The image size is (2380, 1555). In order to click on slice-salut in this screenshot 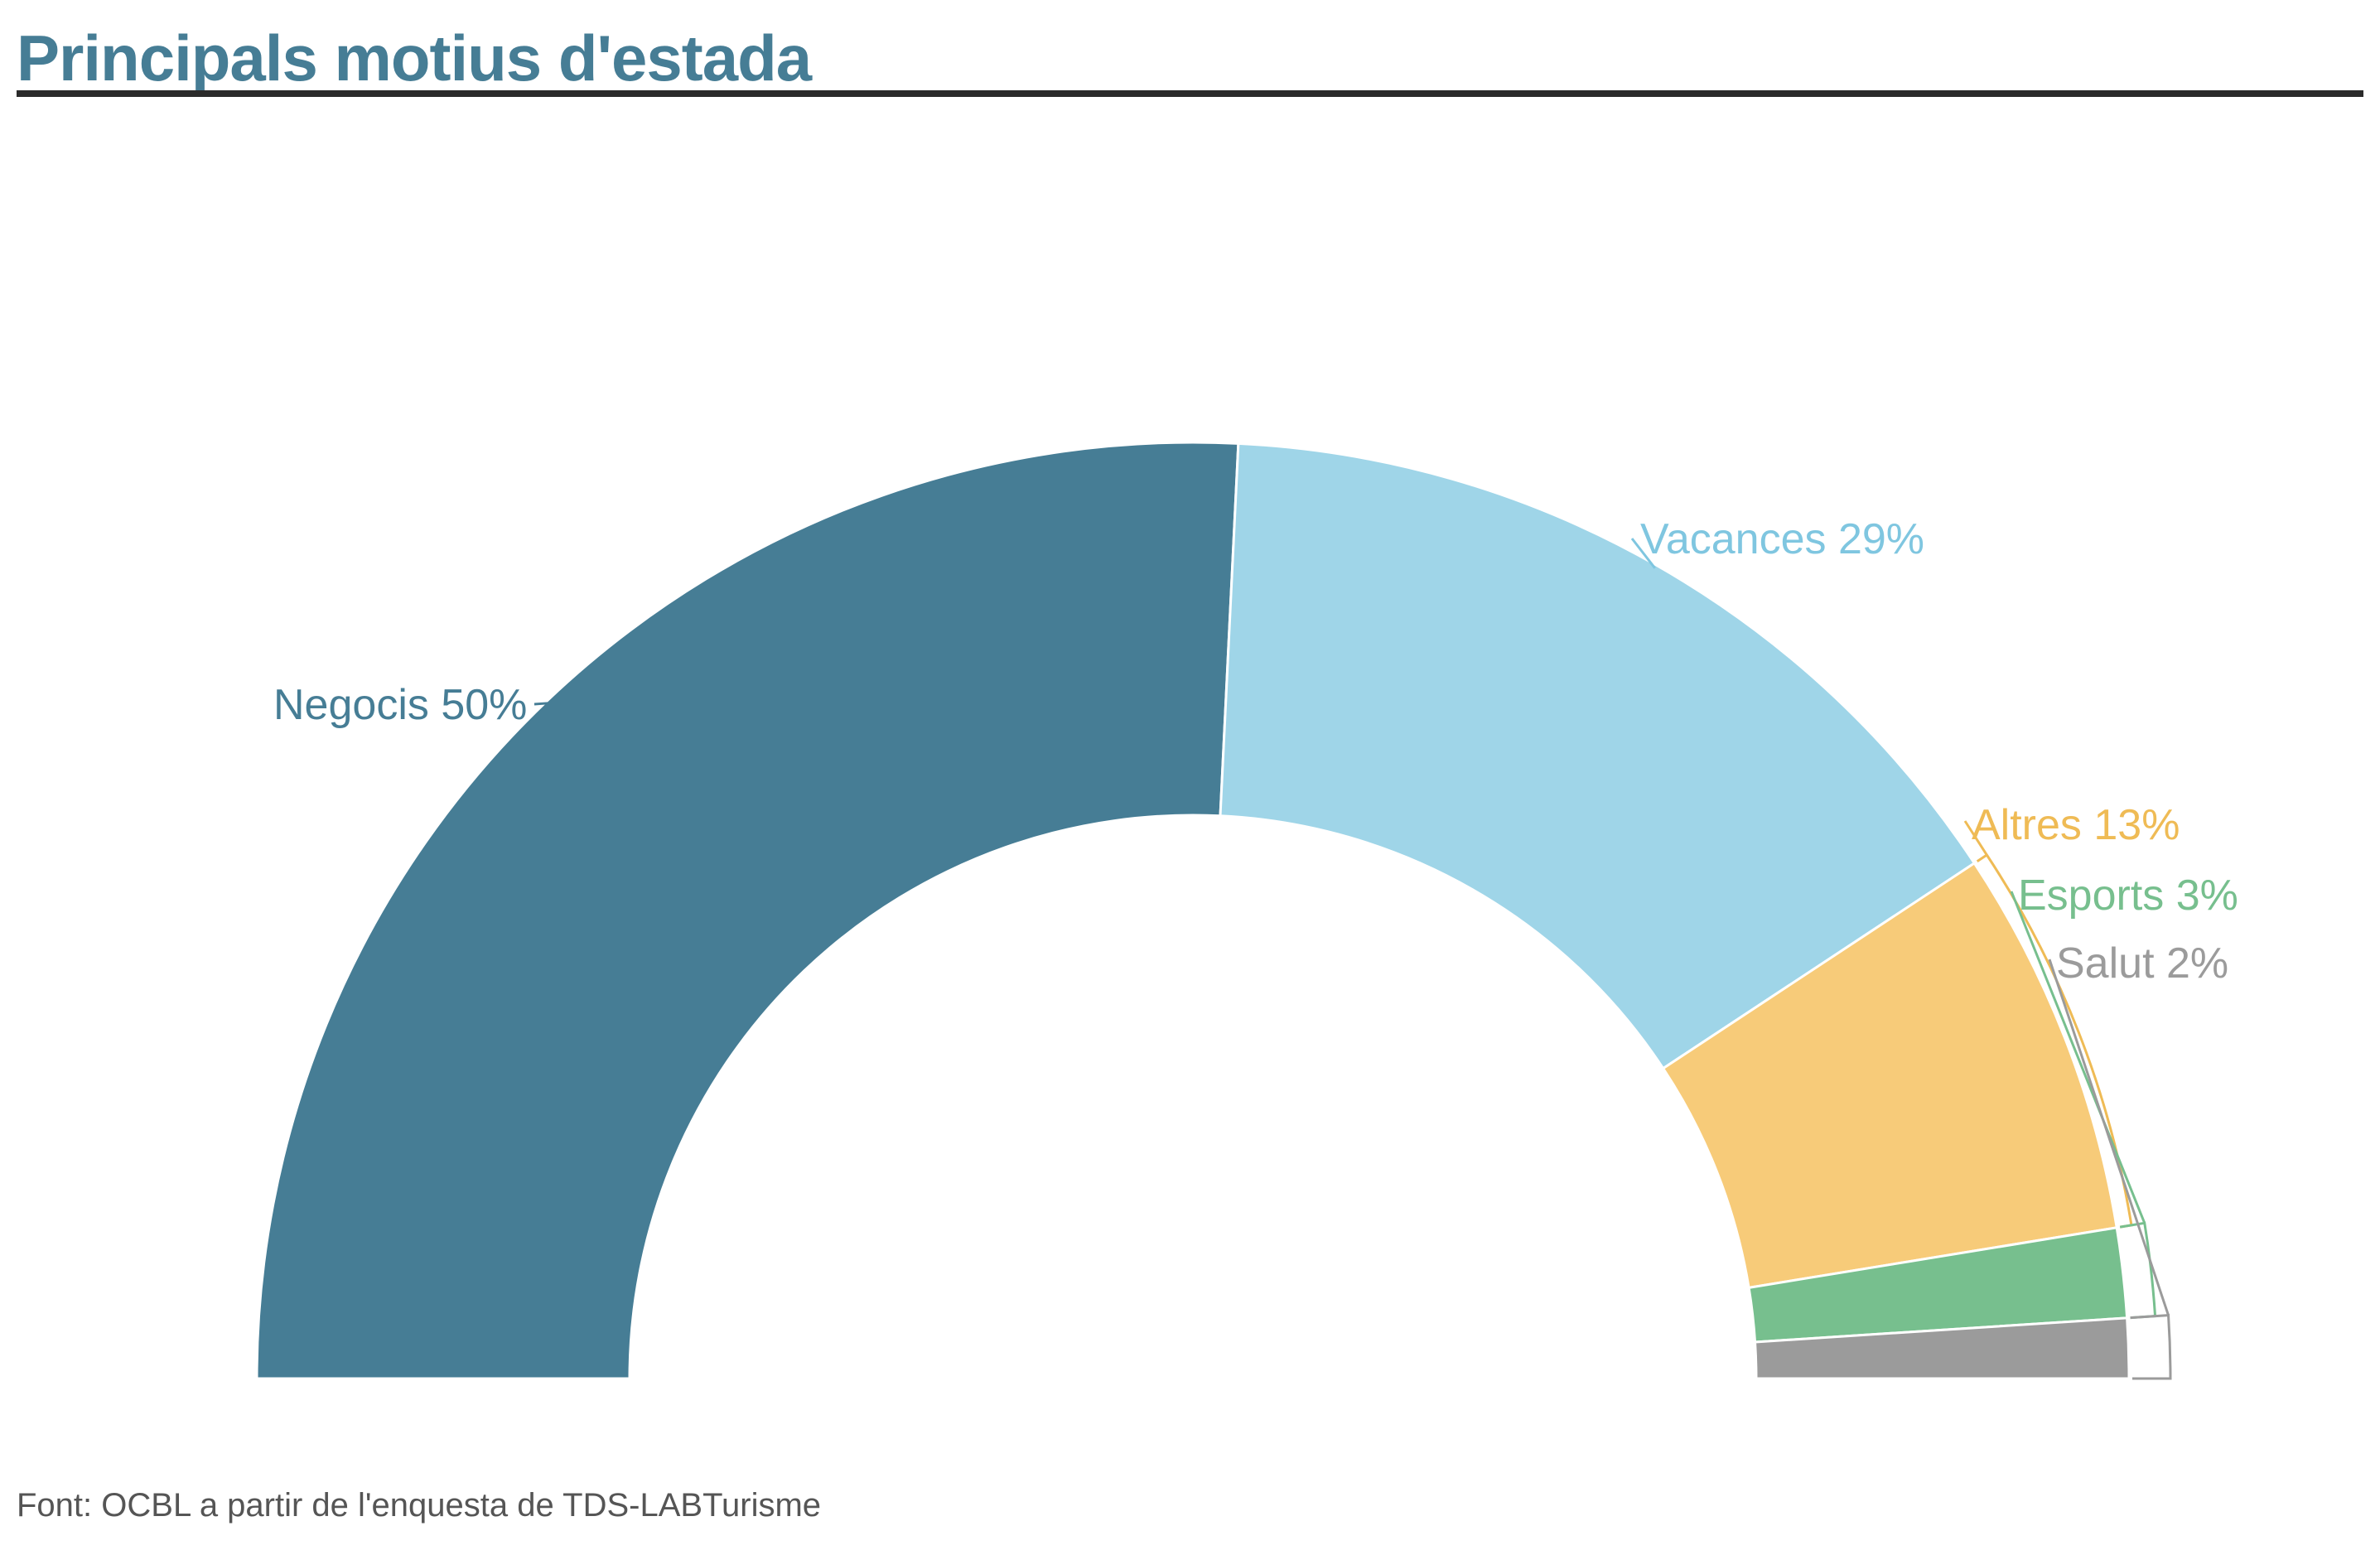, I will do `click(1942, 1348)`.